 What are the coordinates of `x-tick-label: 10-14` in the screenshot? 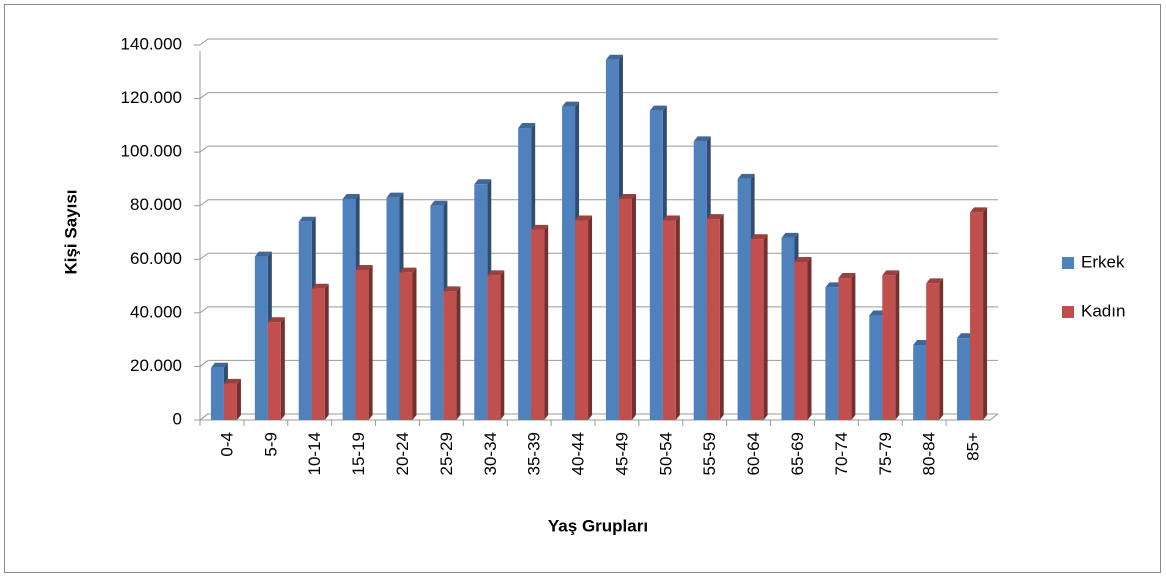 It's located at (314, 453).